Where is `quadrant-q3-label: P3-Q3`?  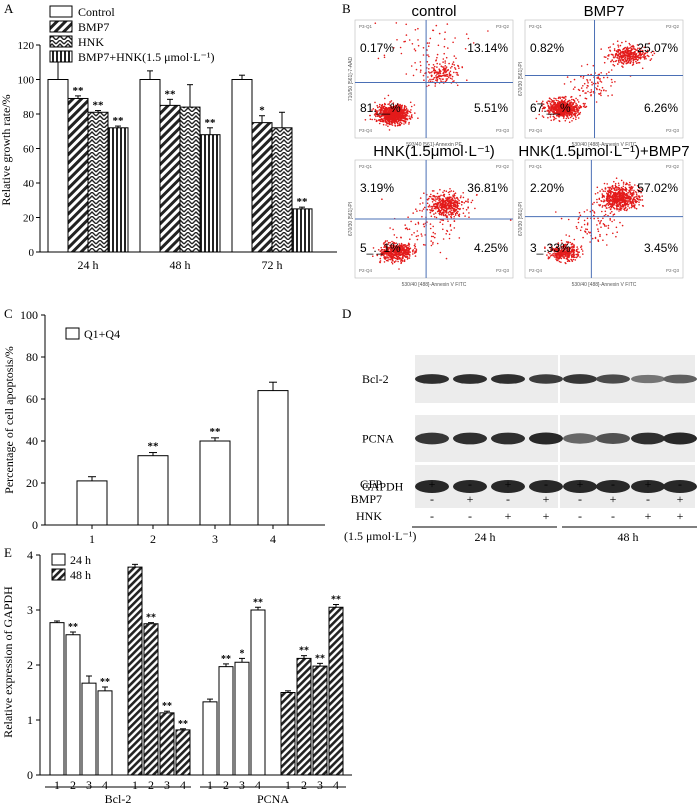 quadrant-q3-label: P3-Q3 is located at coordinates (503, 130).